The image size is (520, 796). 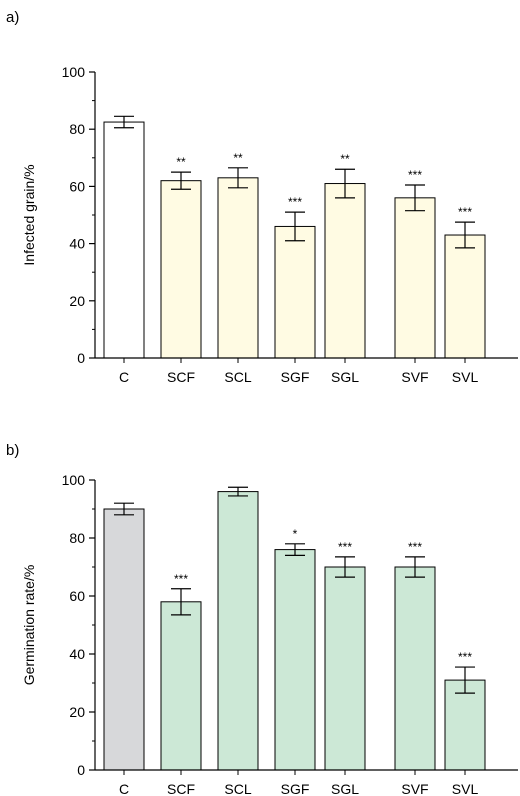 What do you see at coordinates (181, 579) in the screenshot?
I see `significance-label-scf: ***` at bounding box center [181, 579].